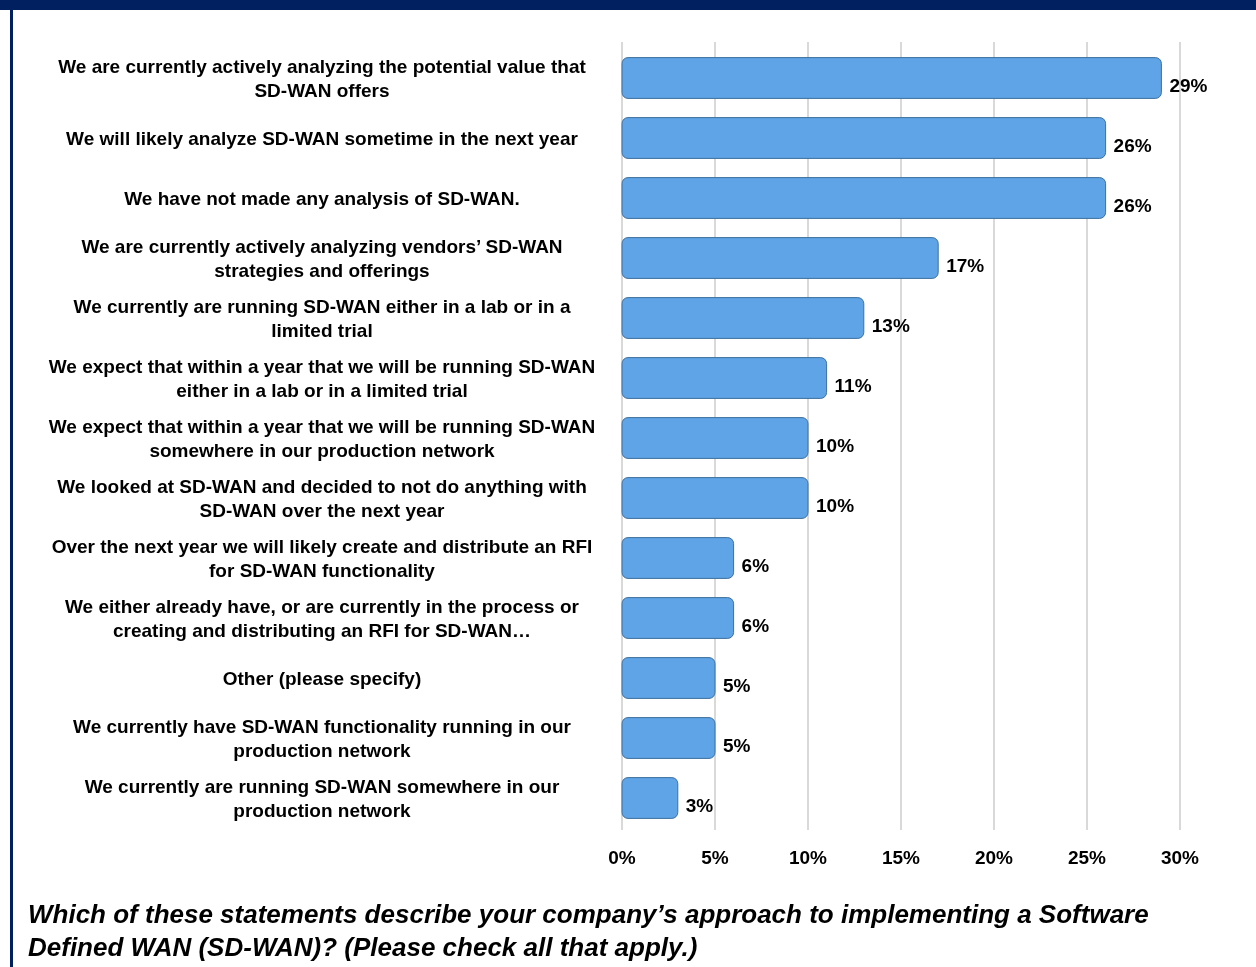  What do you see at coordinates (322, 78) in the screenshot?
I see `y-tick-label: We are currently actively analyzing the potential value that SD-WAN offers` at bounding box center [322, 78].